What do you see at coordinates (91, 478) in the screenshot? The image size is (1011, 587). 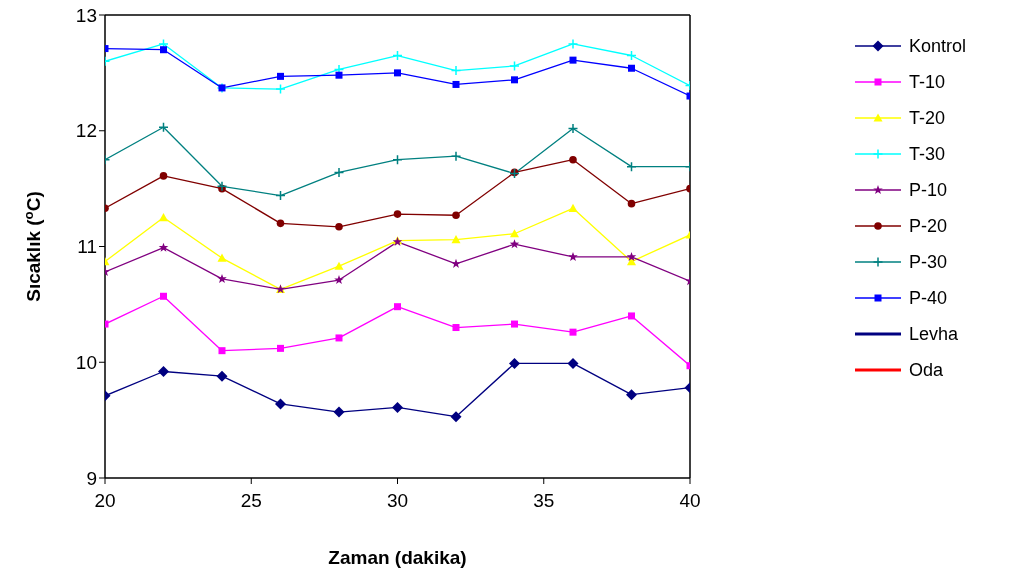 I see `y-tick-label: 9` at bounding box center [91, 478].